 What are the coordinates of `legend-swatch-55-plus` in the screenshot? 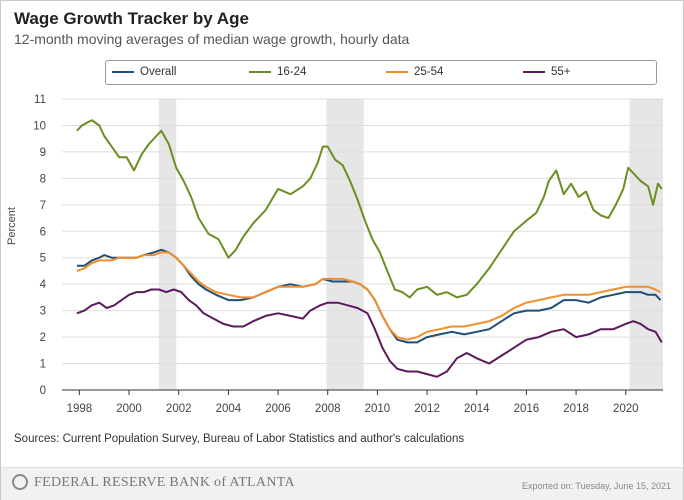 It's located at (534, 72).